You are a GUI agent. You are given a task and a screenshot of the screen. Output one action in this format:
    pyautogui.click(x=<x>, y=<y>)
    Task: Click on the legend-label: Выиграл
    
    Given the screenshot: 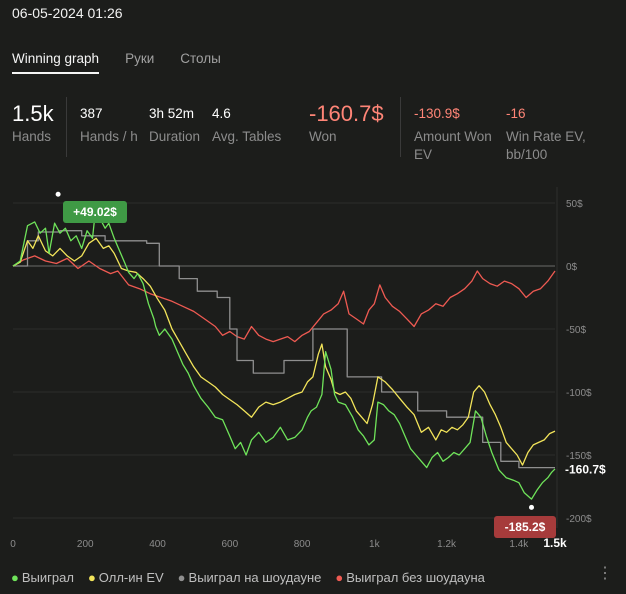 What is the action you would take?
    pyautogui.click(x=47, y=577)
    